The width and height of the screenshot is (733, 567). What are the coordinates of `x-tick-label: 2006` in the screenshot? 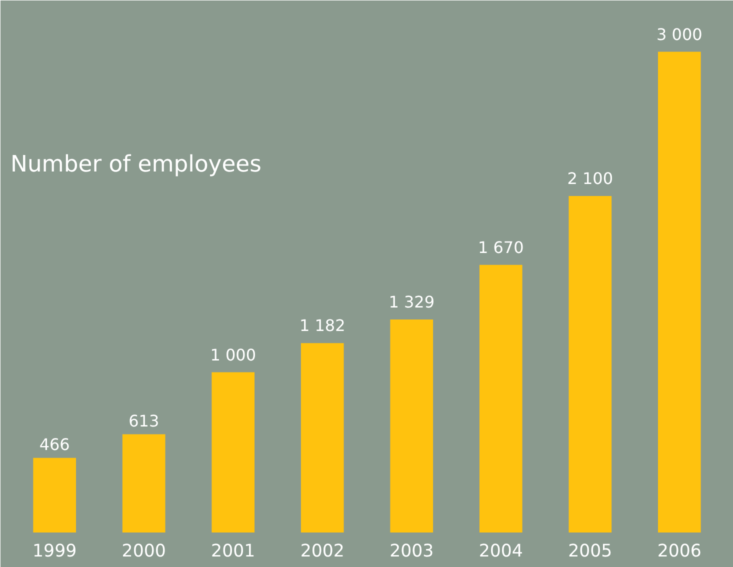 It's located at (679, 552).